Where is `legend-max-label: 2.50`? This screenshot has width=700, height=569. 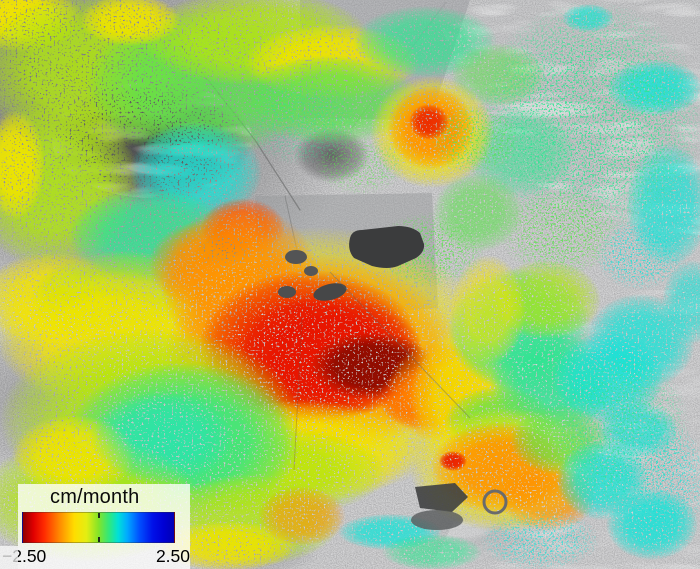 legend-max-label: 2.50 is located at coordinates (172, 556).